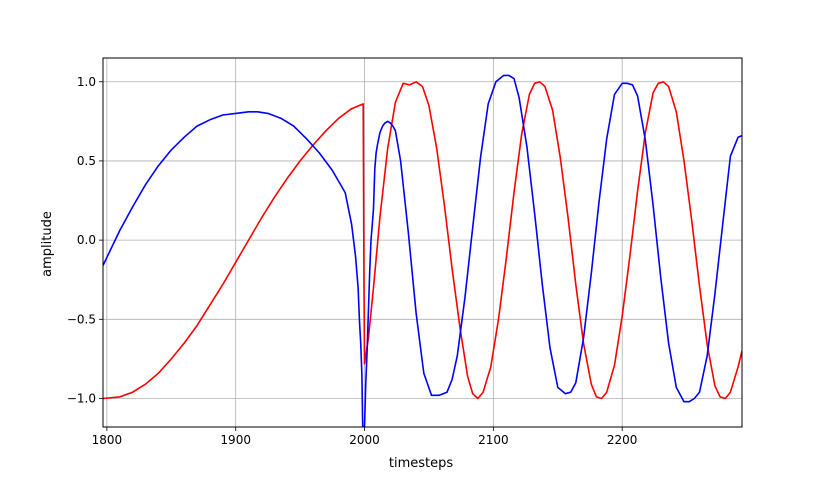  I want to click on x-axis: 1800 1900 2000 2100 2200, so click(365, 437).